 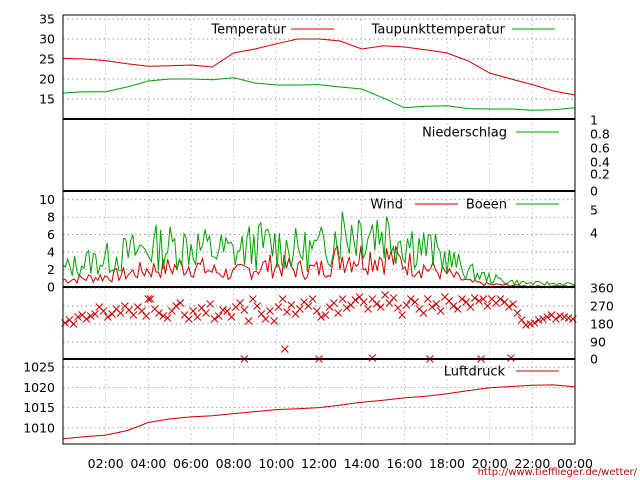 What do you see at coordinates (490, 463) in the screenshot?
I see `x-tick-label: 20:00` at bounding box center [490, 463].